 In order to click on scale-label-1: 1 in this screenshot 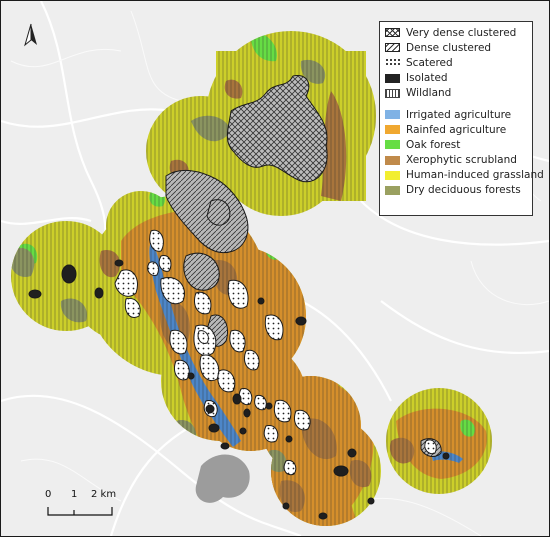, I will do `click(74, 494)`.